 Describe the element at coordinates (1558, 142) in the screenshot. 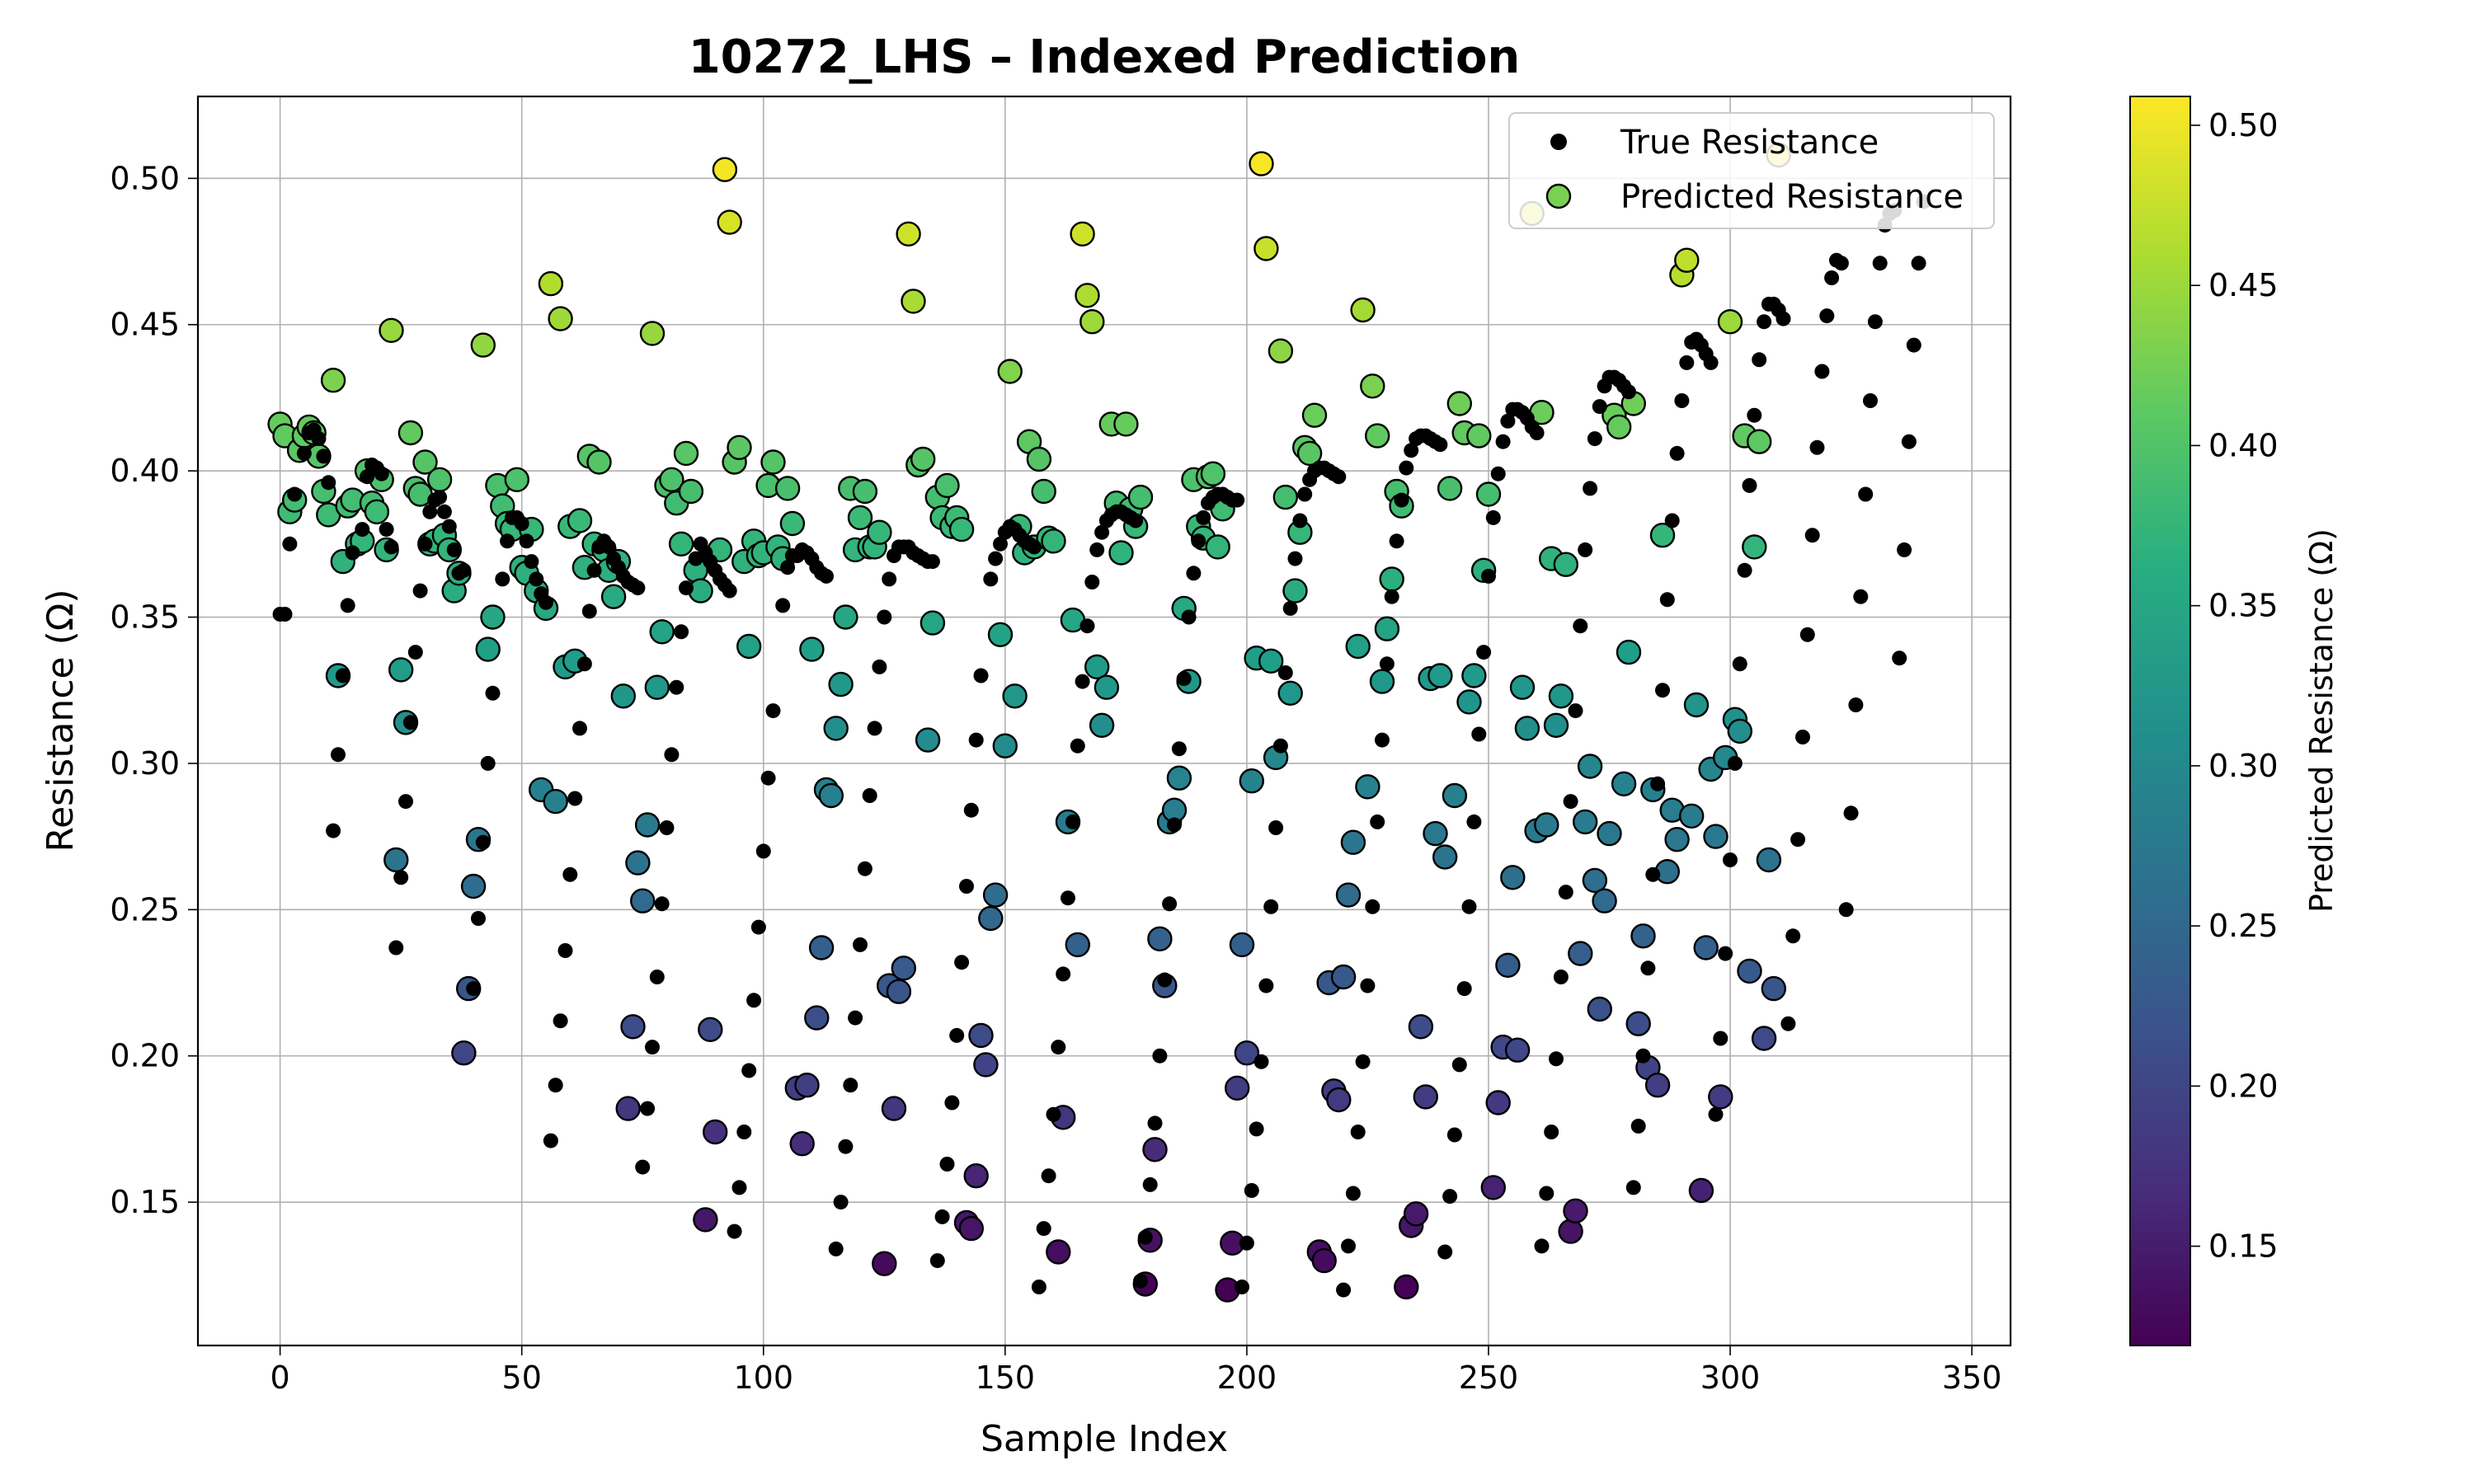

I see `legend-marker-true` at that location.